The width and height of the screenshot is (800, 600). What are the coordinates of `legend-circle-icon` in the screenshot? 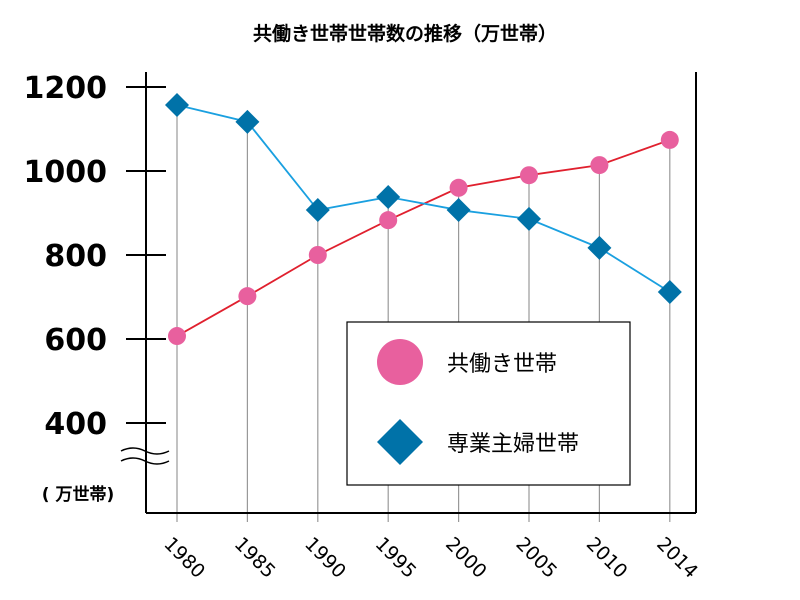 It's located at (400, 362).